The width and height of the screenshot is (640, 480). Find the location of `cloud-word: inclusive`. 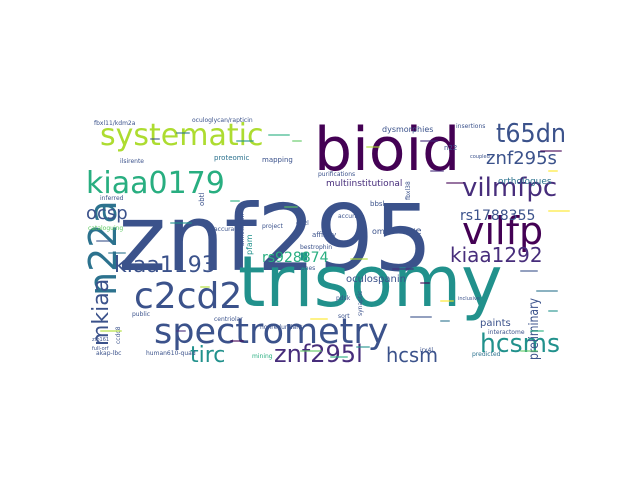

cloud-word: inclusive is located at coordinates (469, 299).